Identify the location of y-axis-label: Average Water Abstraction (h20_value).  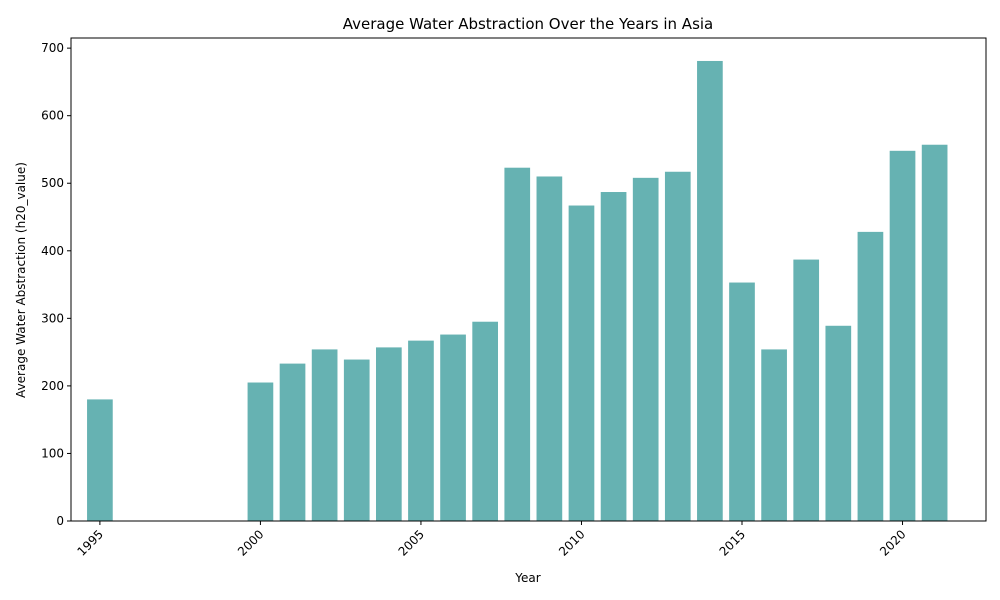
(21, 280).